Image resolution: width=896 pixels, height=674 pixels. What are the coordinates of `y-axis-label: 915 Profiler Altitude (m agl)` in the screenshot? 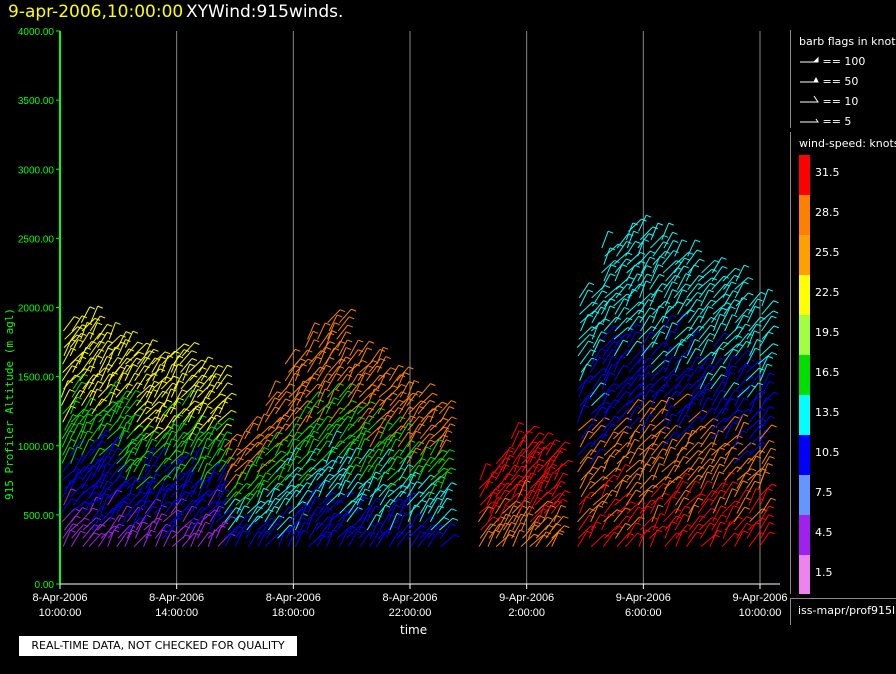 It's located at (9, 403).